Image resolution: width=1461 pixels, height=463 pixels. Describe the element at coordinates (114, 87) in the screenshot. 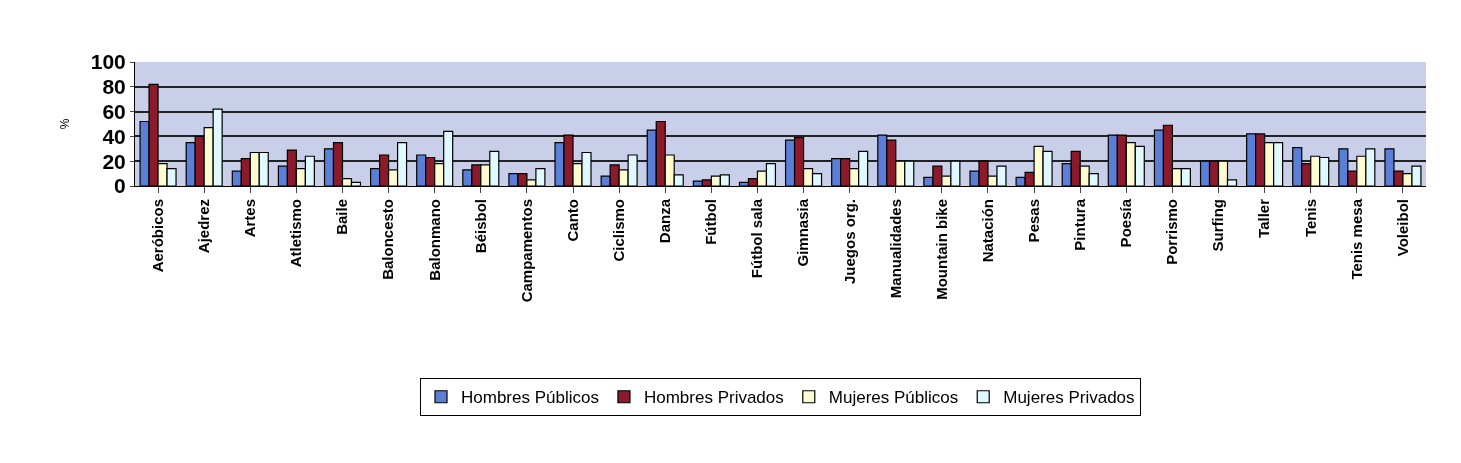

I see `y-tick-label: 80` at that location.